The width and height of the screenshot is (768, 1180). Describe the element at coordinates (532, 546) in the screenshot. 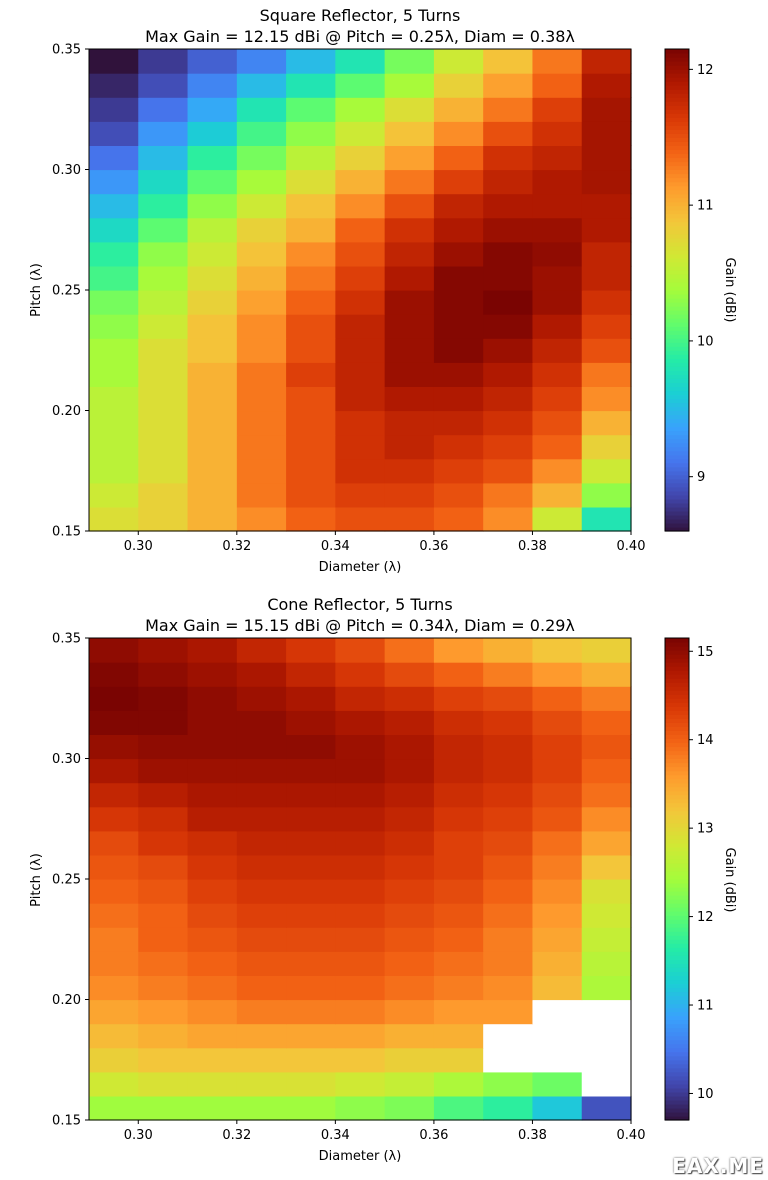

I see `x-tick-label: 0.38` at that location.